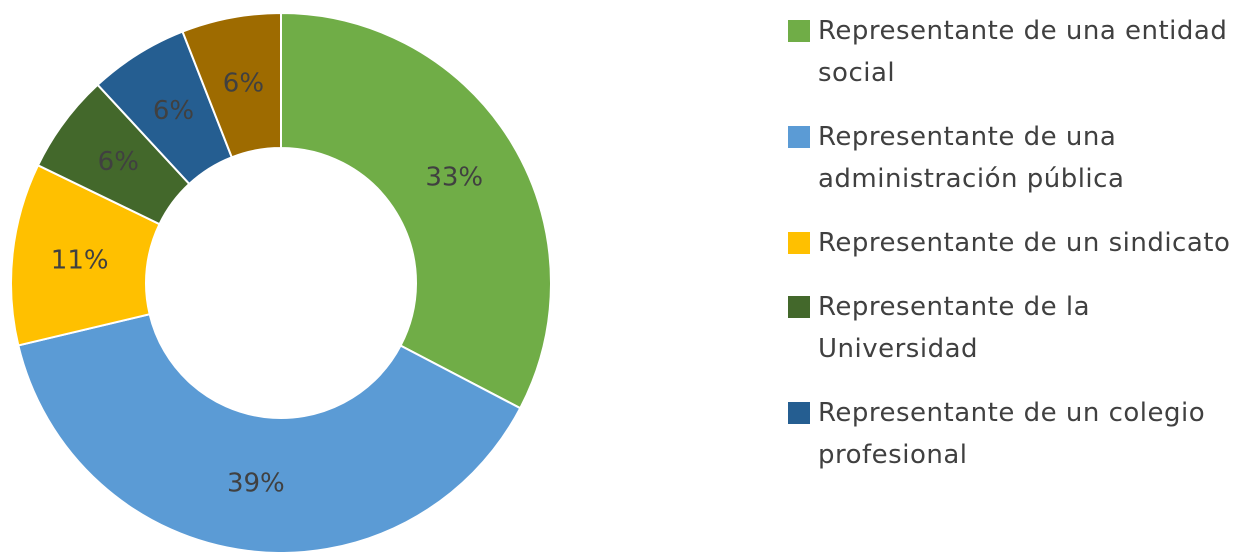 Image resolution: width=1260 pixels, height=552 pixels. I want to click on legend-item: Representante de la Universidad, so click(1023, 328).